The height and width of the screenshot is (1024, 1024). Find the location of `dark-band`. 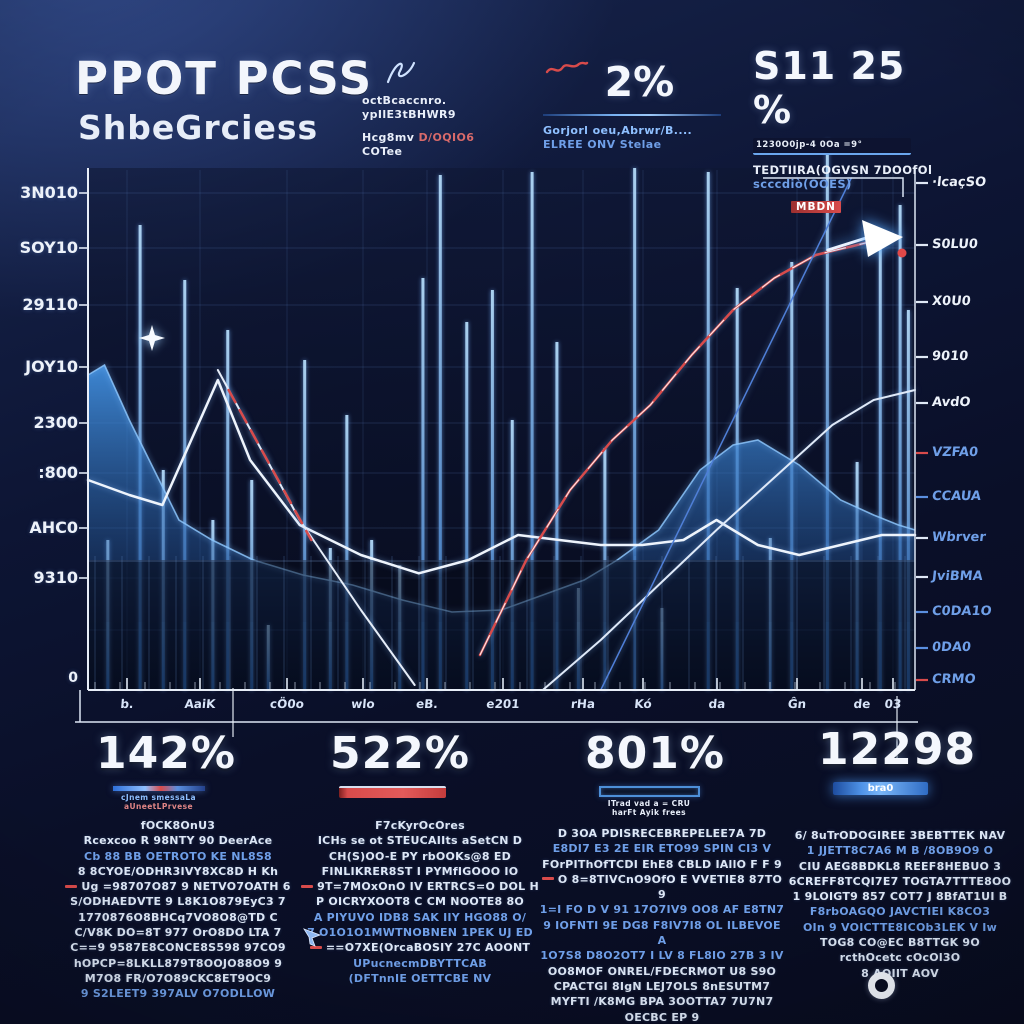

dark-band is located at coordinates (501, 656).